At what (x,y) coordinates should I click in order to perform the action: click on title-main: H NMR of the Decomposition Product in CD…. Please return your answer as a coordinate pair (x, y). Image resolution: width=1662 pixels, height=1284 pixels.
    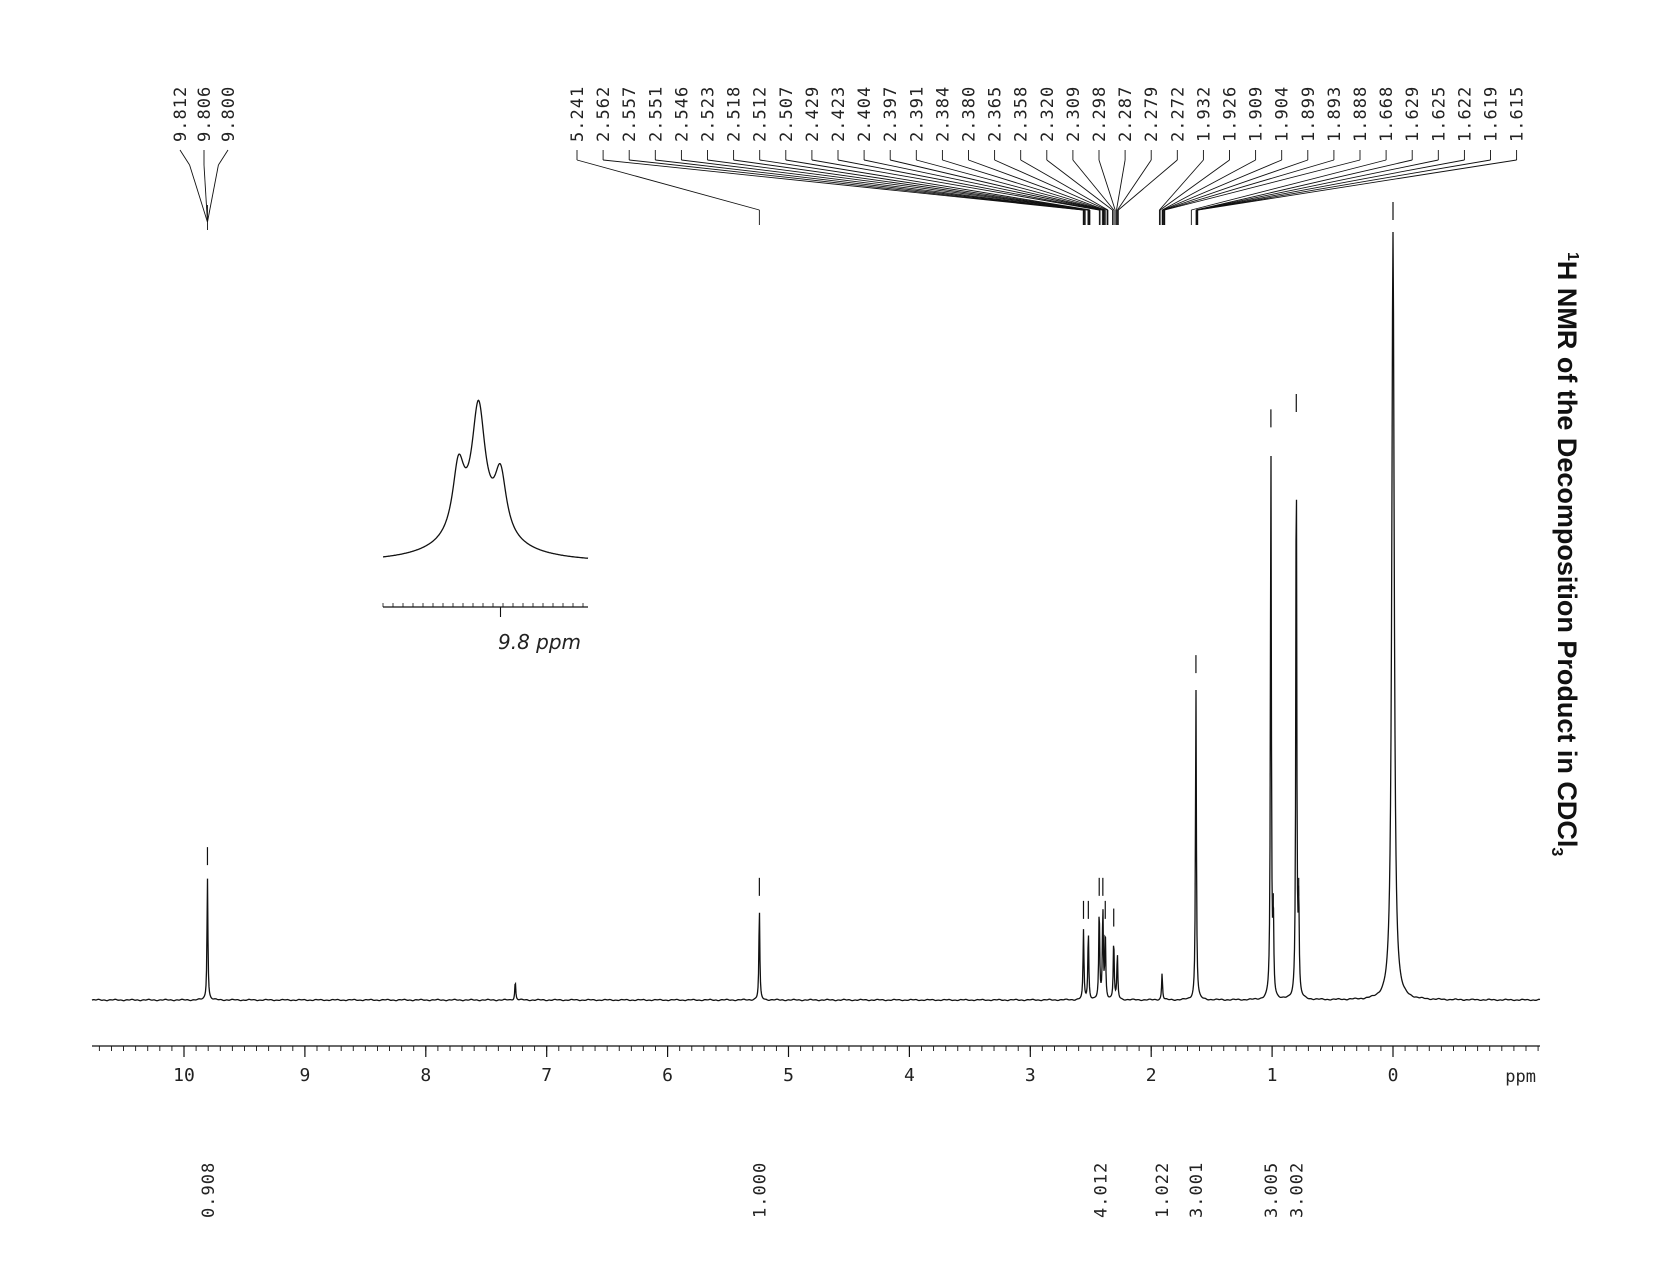
    Looking at the image, I should click on (1567, 554).